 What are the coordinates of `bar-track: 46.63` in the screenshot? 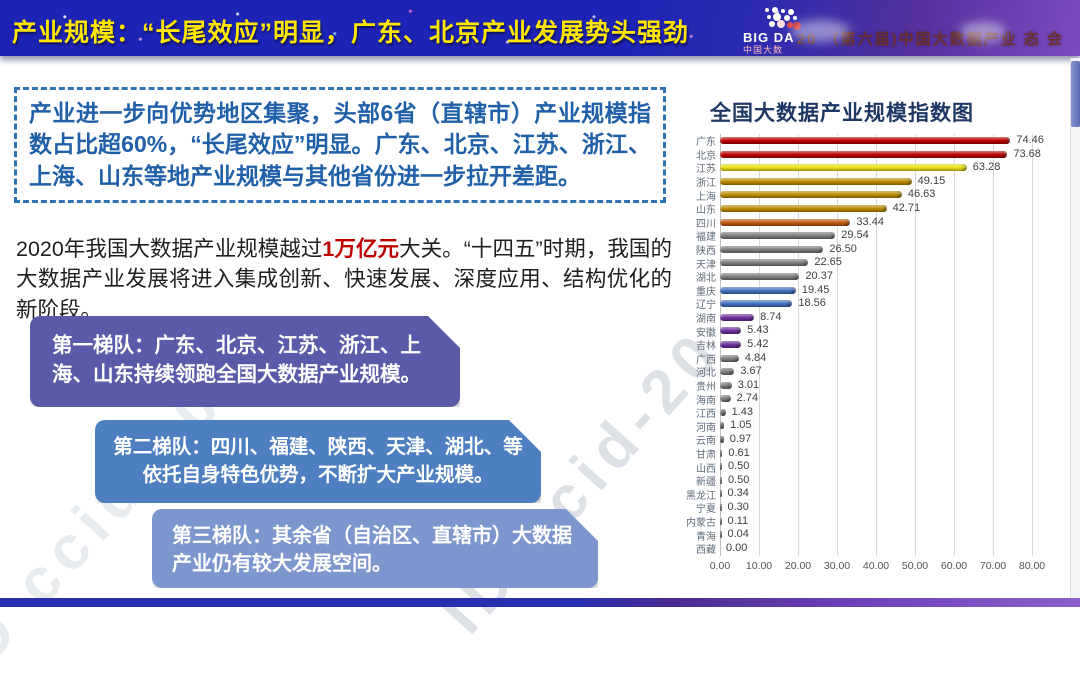 It's located at (896, 195).